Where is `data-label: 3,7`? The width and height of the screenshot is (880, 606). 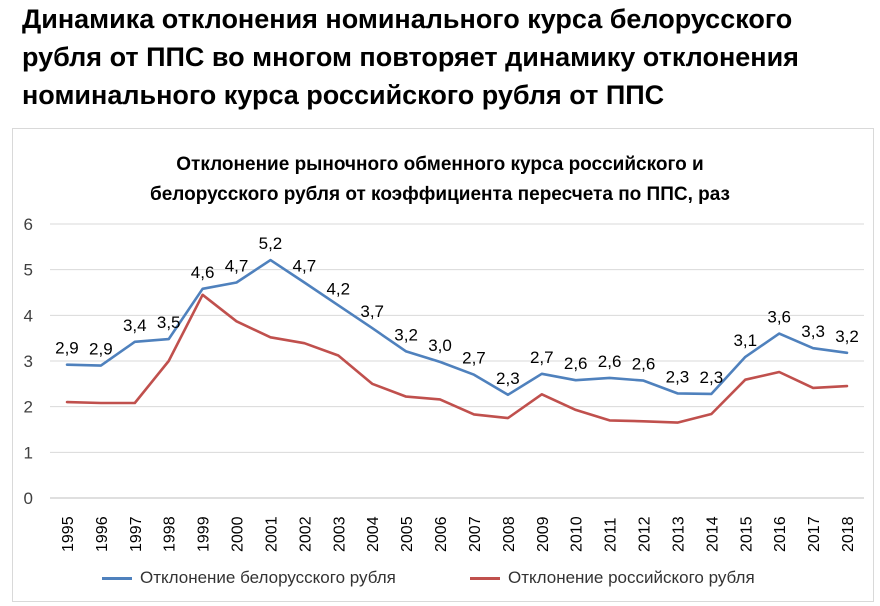
data-label: 3,7 is located at coordinates (372, 311).